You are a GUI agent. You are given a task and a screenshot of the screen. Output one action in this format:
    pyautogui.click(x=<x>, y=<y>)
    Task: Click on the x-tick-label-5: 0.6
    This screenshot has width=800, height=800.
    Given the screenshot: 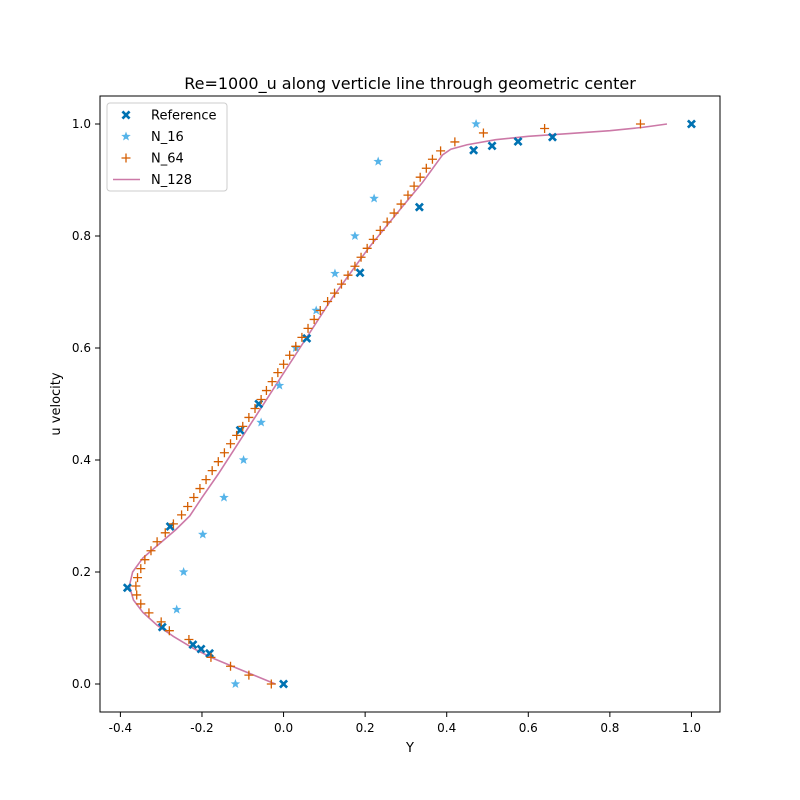 What is the action you would take?
    pyautogui.click(x=528, y=728)
    